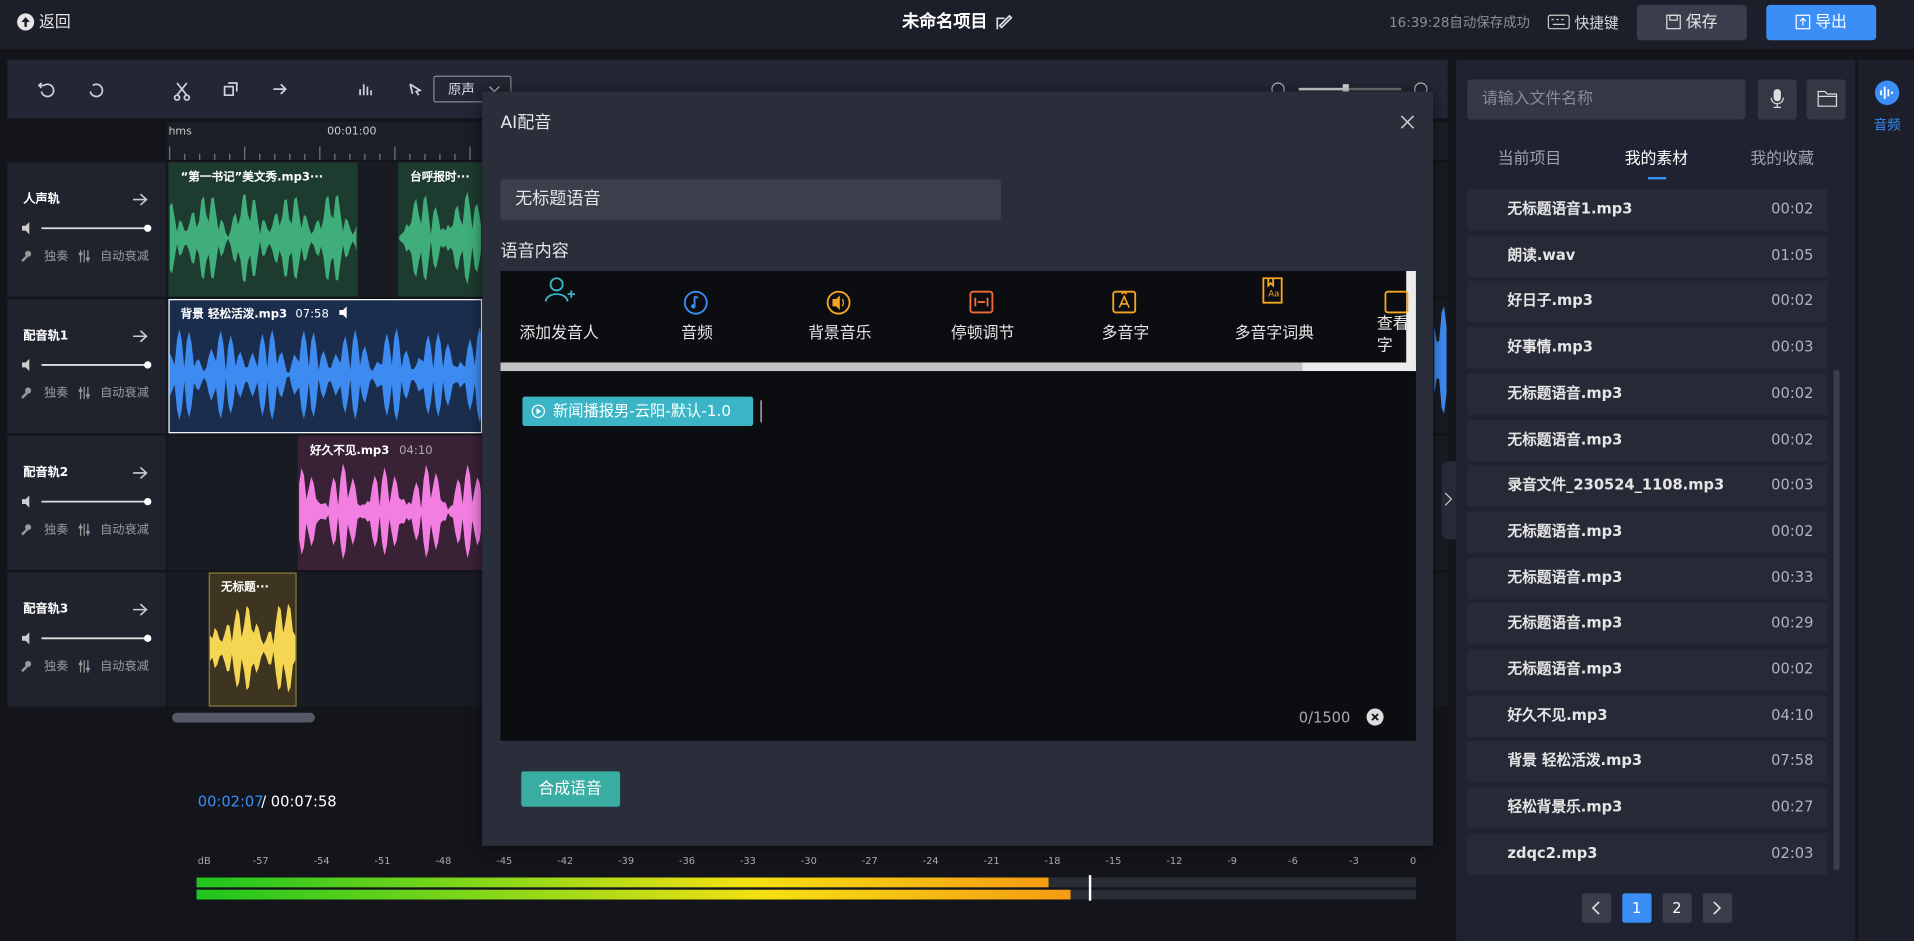  Describe the element at coordinates (1647, 762) in the screenshot. I see `file-item: 背景 轻松活泼.mp3 07:58` at that location.